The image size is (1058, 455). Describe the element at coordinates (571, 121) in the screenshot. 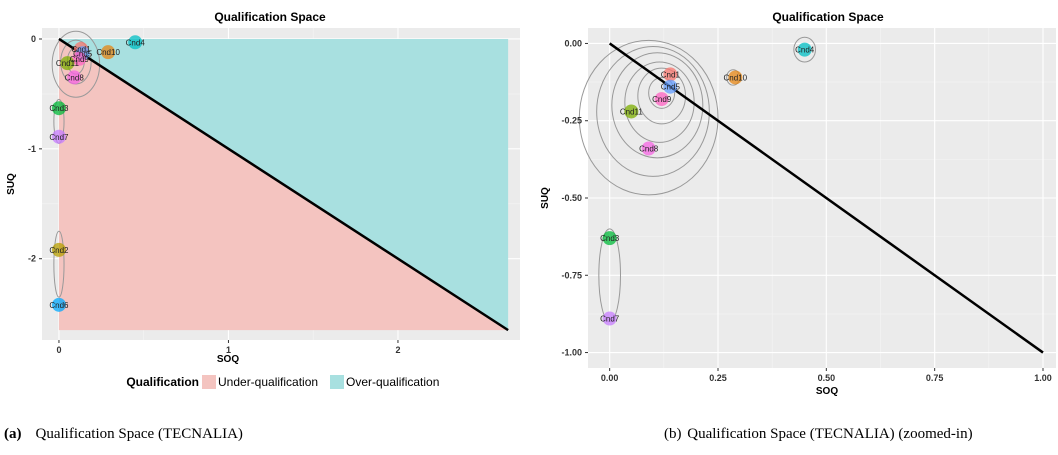

I see `b-y-tick-label: -0.25` at that location.